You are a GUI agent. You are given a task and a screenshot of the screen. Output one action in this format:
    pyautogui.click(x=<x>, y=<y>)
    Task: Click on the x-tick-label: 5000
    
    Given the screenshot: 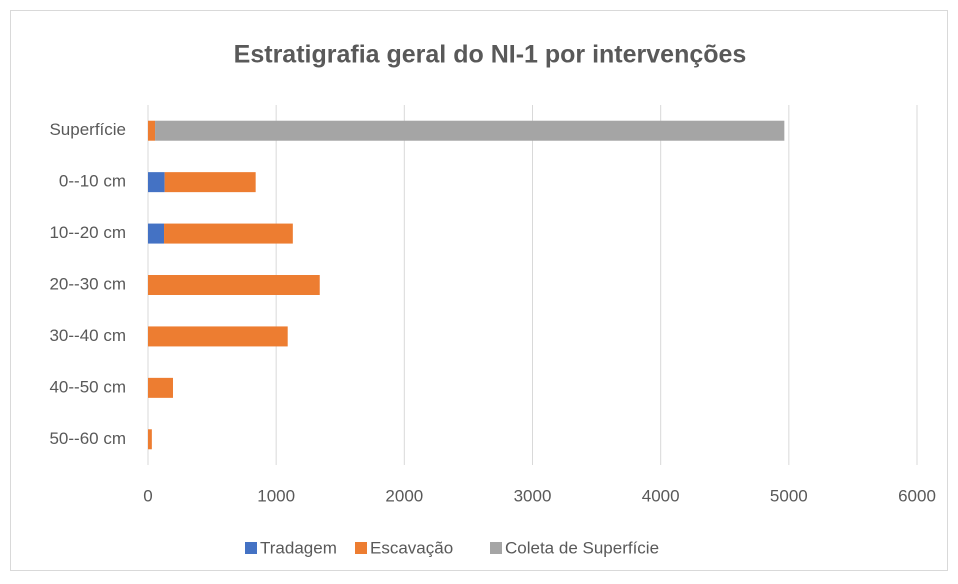 What is the action you would take?
    pyautogui.click(x=789, y=495)
    